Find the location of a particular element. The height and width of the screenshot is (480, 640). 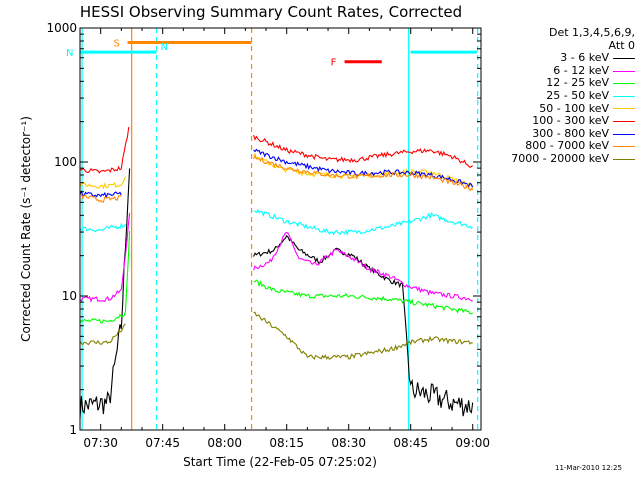

y-tick-label: 1 is located at coordinates (73, 430).